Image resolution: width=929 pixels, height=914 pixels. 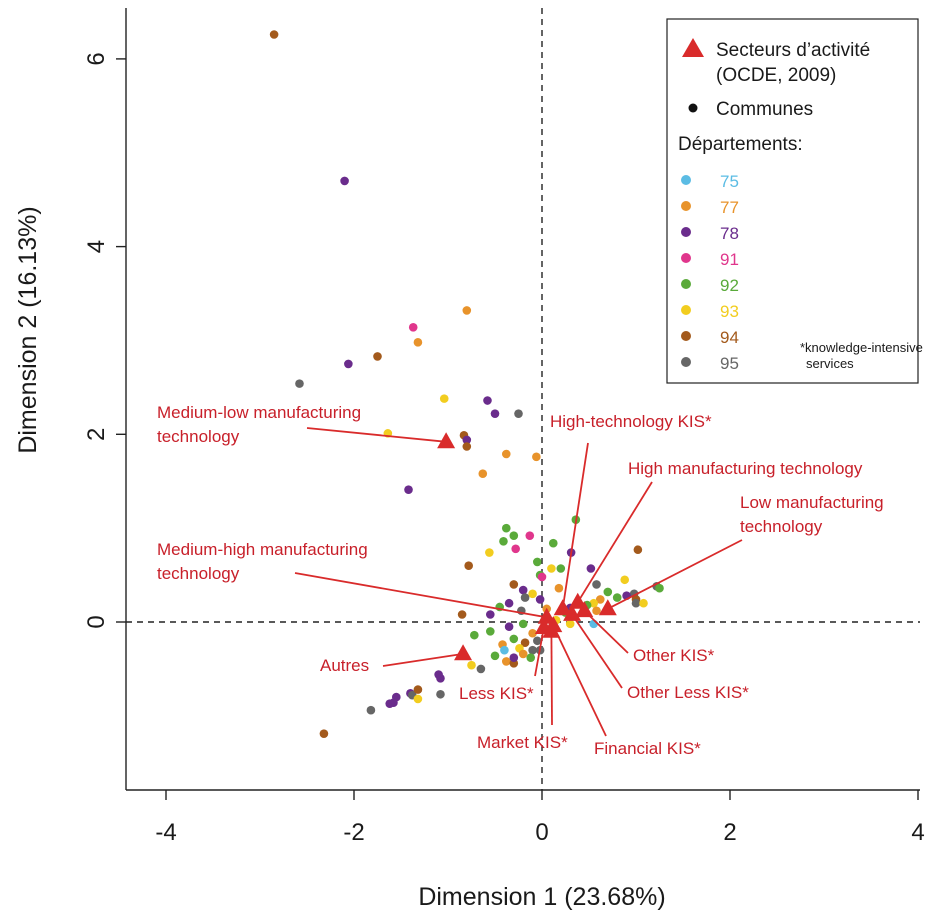 I want to click on sector-label: High manufacturing technology, so click(x=745, y=468).